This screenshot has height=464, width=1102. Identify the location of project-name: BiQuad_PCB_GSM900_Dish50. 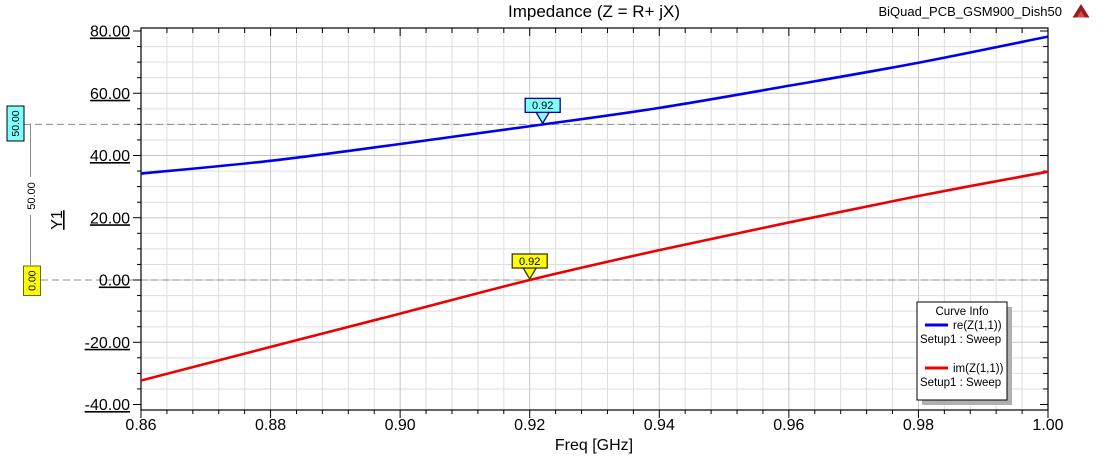
(970, 11).